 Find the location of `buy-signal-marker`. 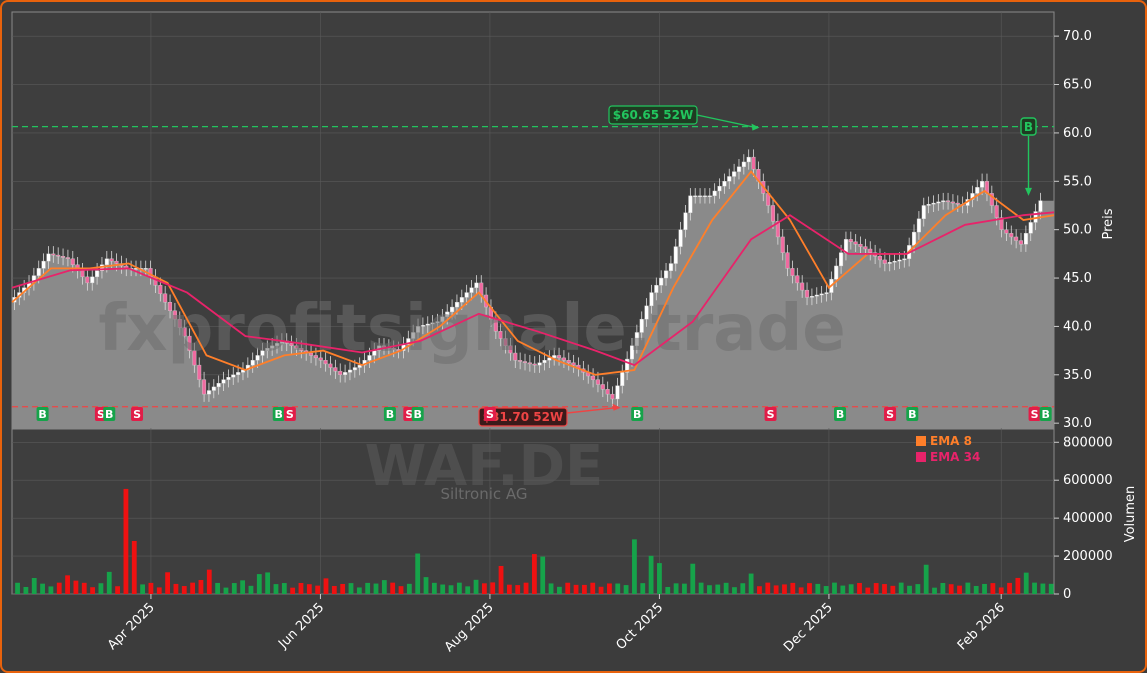

buy-signal-marker is located at coordinates (417, 414).